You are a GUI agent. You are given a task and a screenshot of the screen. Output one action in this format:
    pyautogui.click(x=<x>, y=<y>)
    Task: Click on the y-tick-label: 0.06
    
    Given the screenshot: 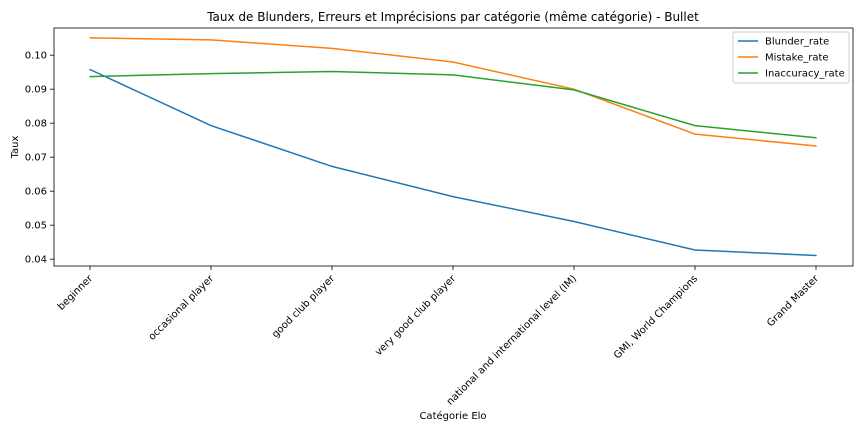 What is the action you would take?
    pyautogui.click(x=36, y=192)
    